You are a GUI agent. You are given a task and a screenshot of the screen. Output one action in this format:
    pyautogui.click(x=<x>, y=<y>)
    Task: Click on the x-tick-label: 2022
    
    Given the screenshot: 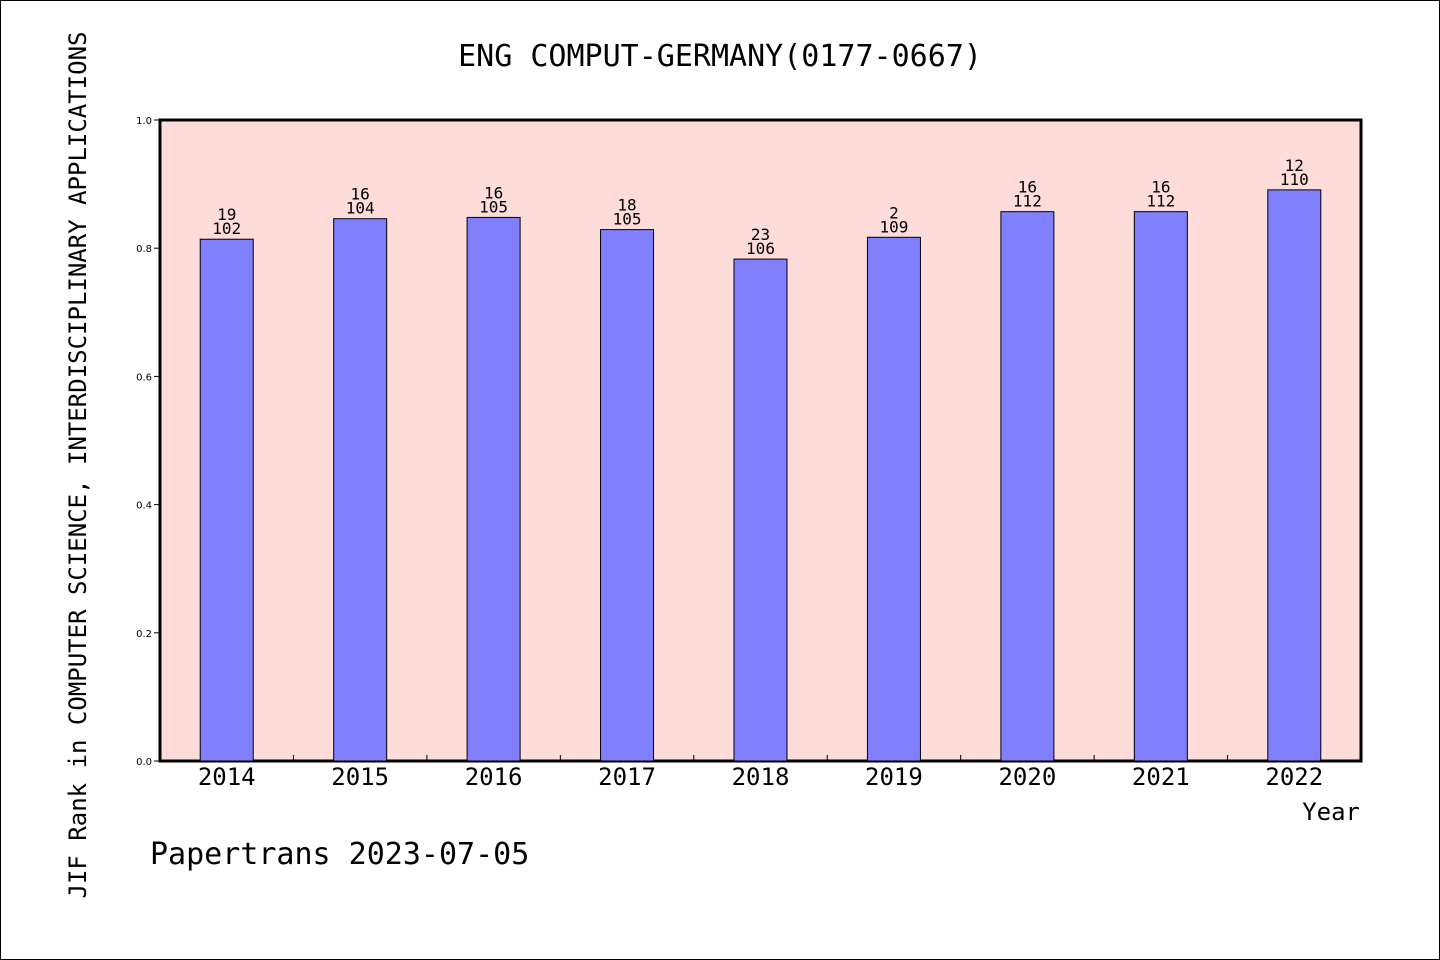 What is the action you would take?
    pyautogui.click(x=1294, y=777)
    